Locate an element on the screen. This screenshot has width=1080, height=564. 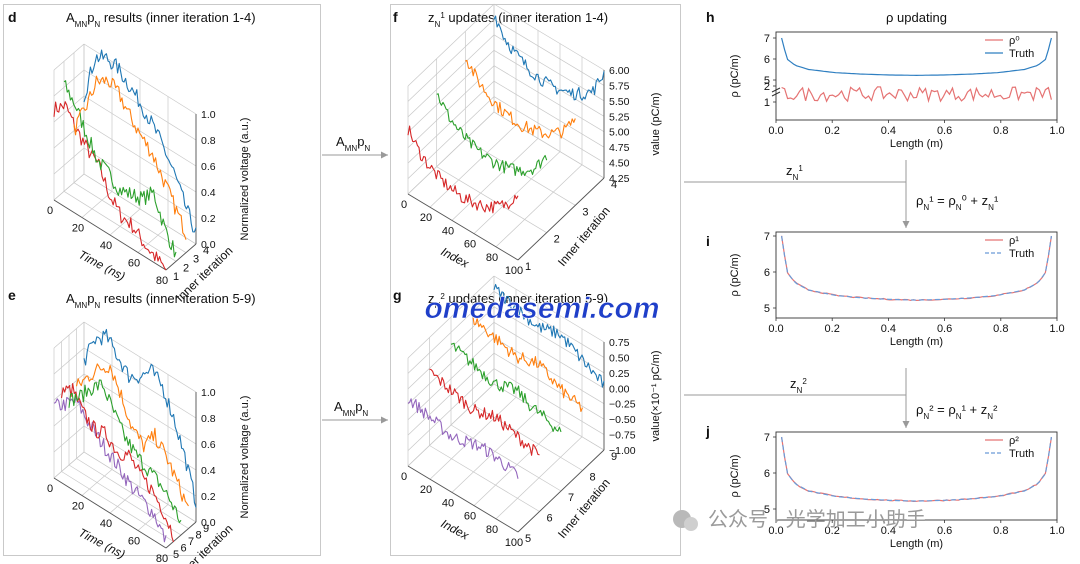
wechat-caption: 公众号 · 光学加工小助手 is located at coordinates (817, 519).